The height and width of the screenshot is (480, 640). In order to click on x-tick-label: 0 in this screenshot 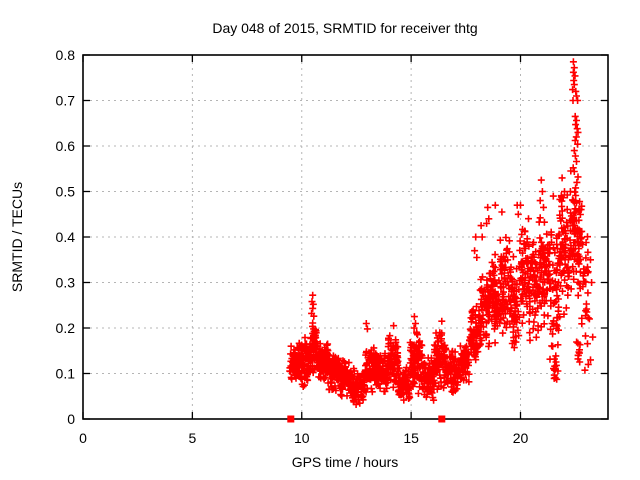, I will do `click(83, 438)`.